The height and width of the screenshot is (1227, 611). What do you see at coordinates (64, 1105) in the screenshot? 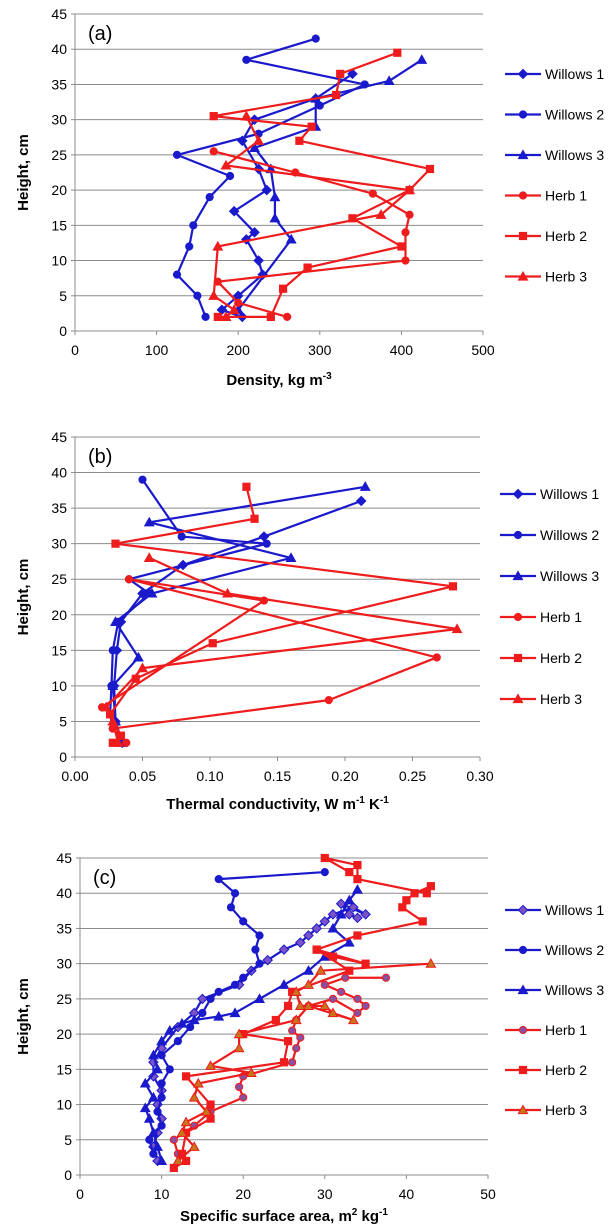
I see `y-tick-label: 10` at bounding box center [64, 1105].